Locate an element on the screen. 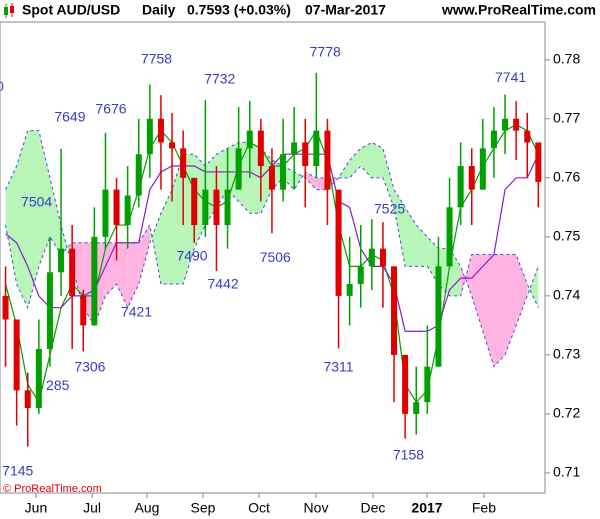  price-annotation: 7778 is located at coordinates (325, 51).